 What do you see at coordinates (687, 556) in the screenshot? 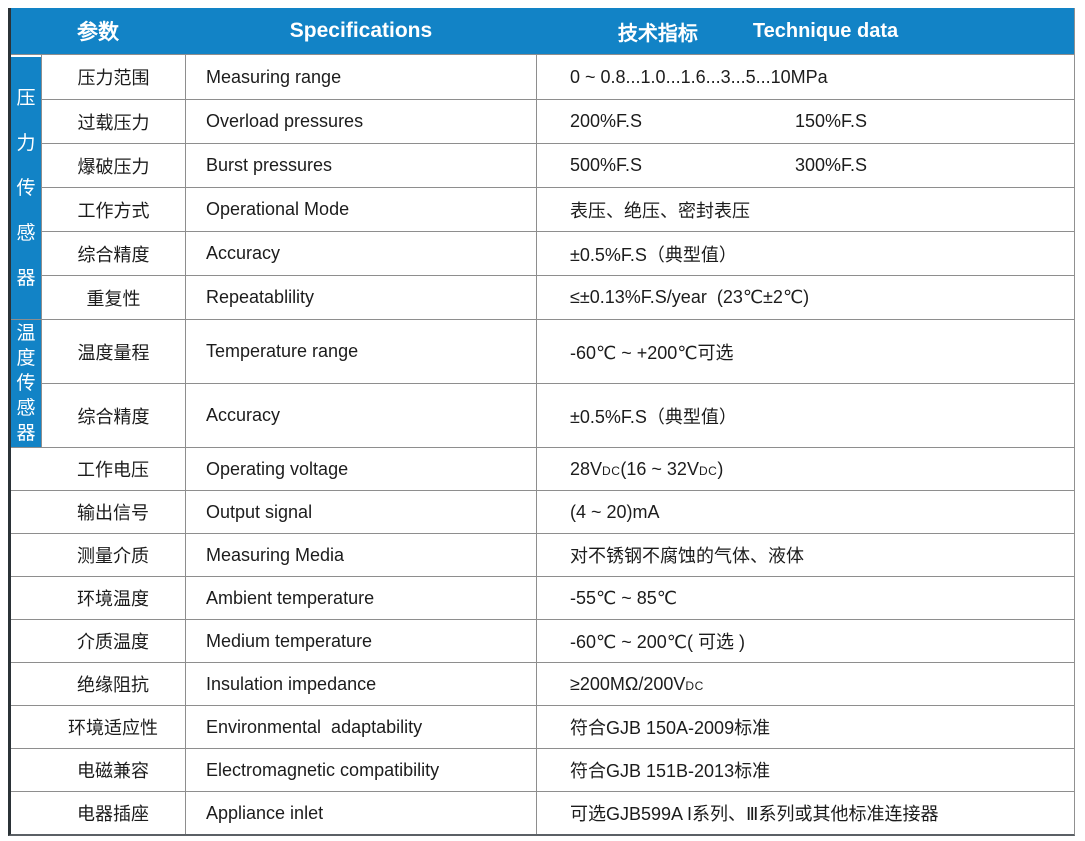
I see `value-primary: 对不锈钢不腐蚀的气体、液体` at bounding box center [687, 556].